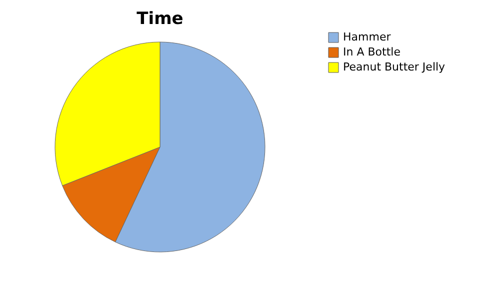 This screenshot has width=483, height=291. What do you see at coordinates (372, 52) in the screenshot?
I see `legend-label: In A Bottle` at bounding box center [372, 52].